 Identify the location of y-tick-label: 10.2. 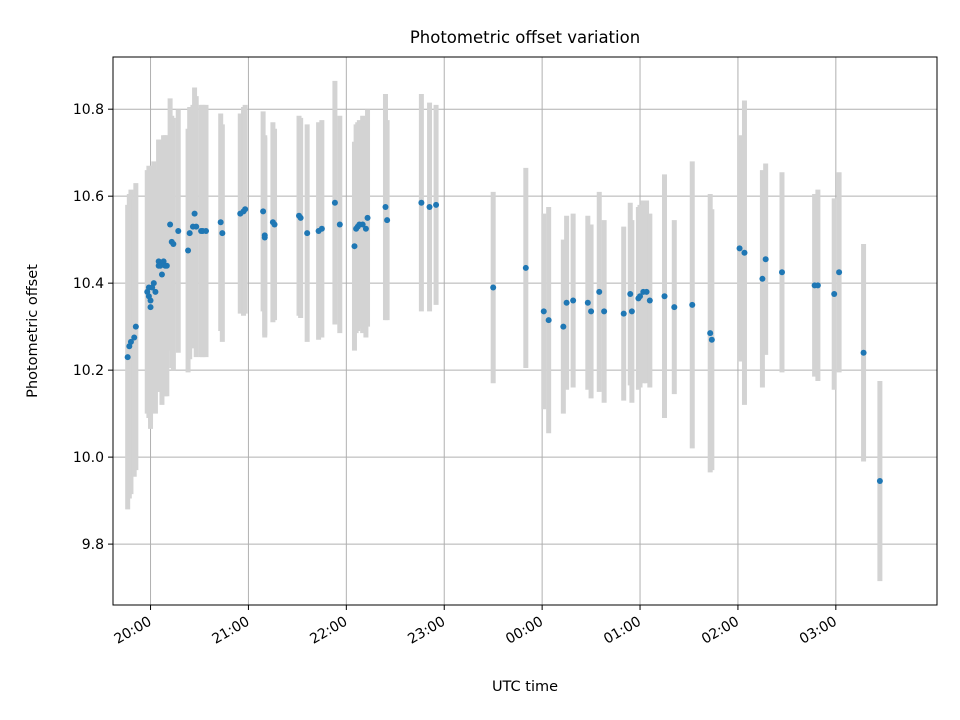
(88, 371).